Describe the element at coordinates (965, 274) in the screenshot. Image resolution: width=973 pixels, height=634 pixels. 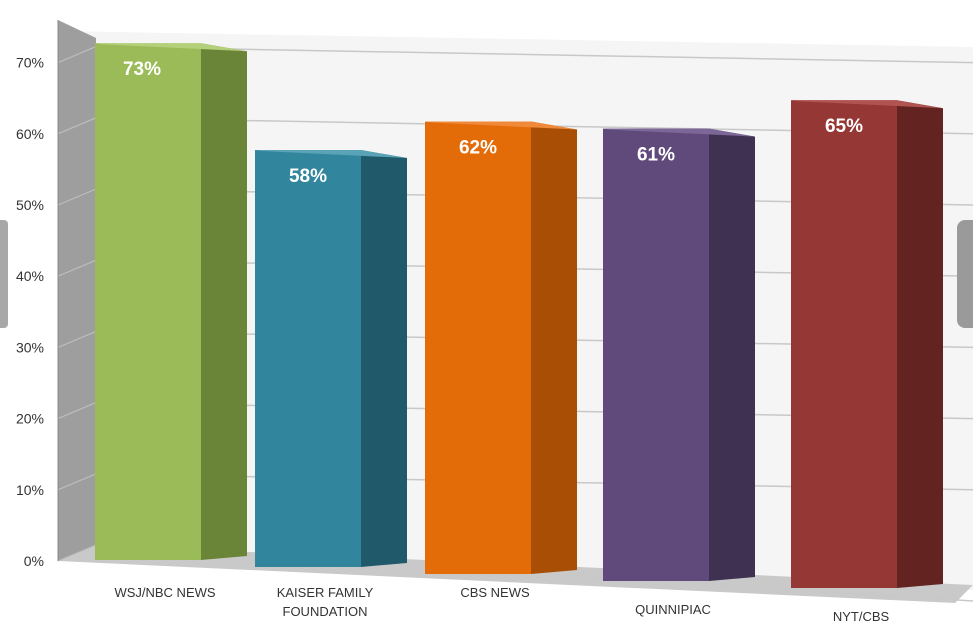
I see `scroll-handle-right` at that location.